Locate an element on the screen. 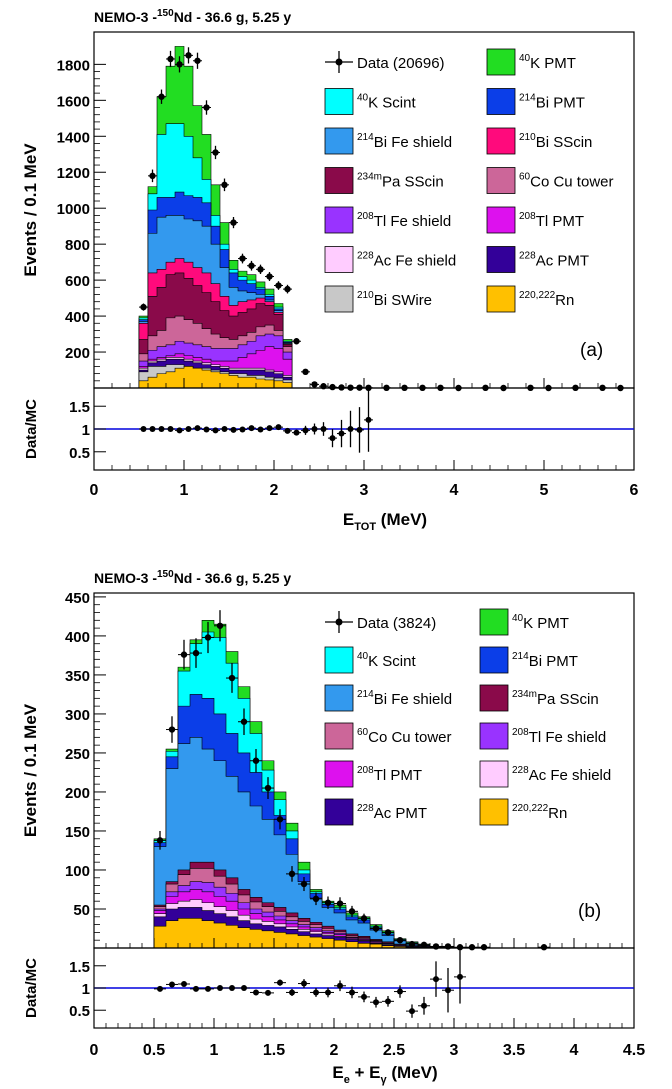 The width and height of the screenshot is (672, 1089). legend-entry: 40K Scint is located at coordinates (370, 660).